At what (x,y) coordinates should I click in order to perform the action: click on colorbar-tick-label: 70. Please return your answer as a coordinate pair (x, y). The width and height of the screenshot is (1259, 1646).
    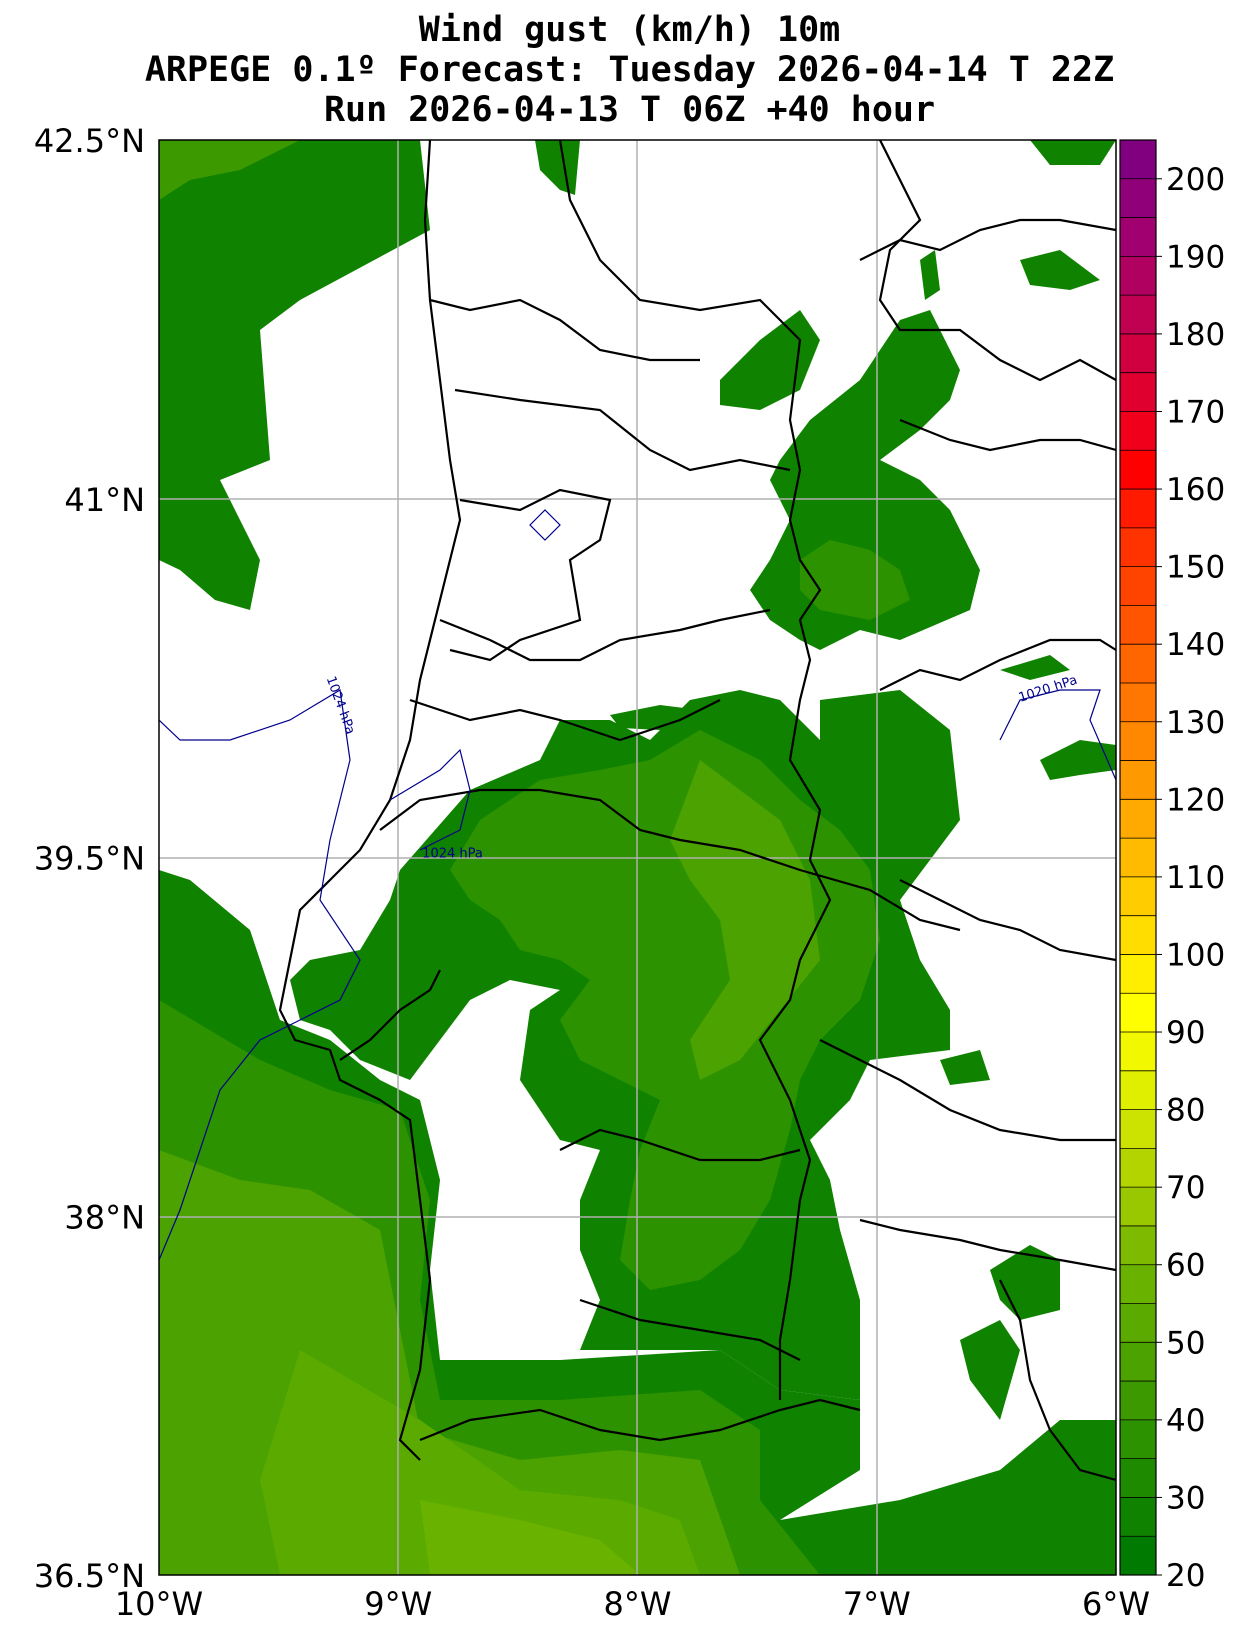
    Looking at the image, I should click on (1185, 1188).